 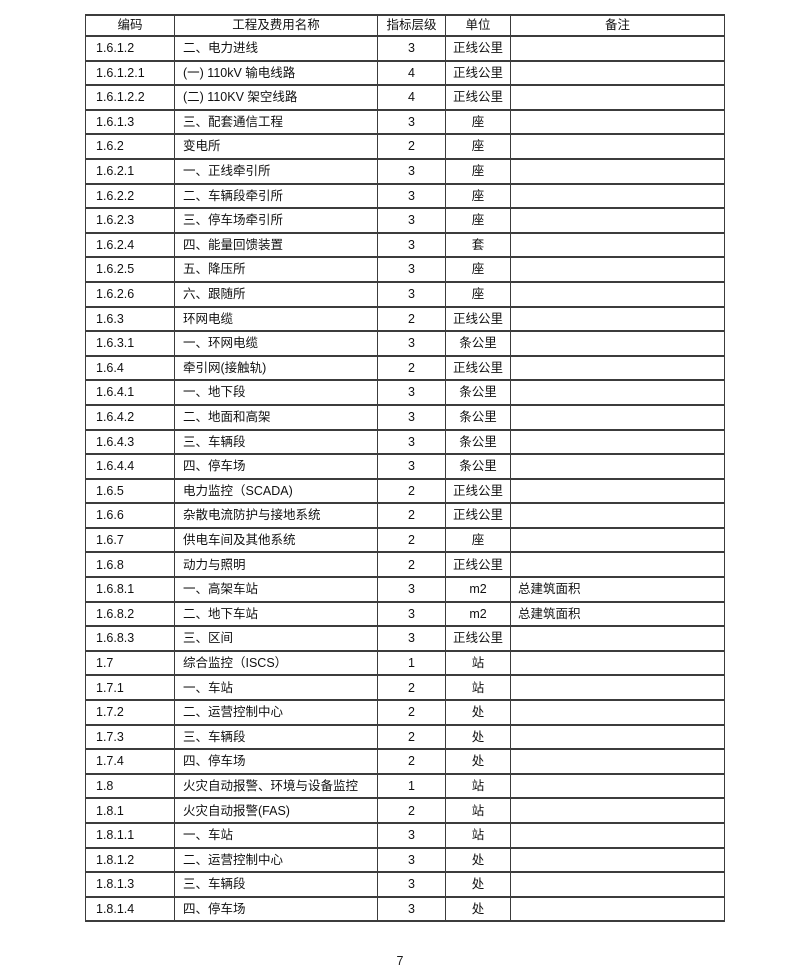 I want to click on table-row: 1.6.2.5 五、降压所 3 座, so click(x=405, y=269).